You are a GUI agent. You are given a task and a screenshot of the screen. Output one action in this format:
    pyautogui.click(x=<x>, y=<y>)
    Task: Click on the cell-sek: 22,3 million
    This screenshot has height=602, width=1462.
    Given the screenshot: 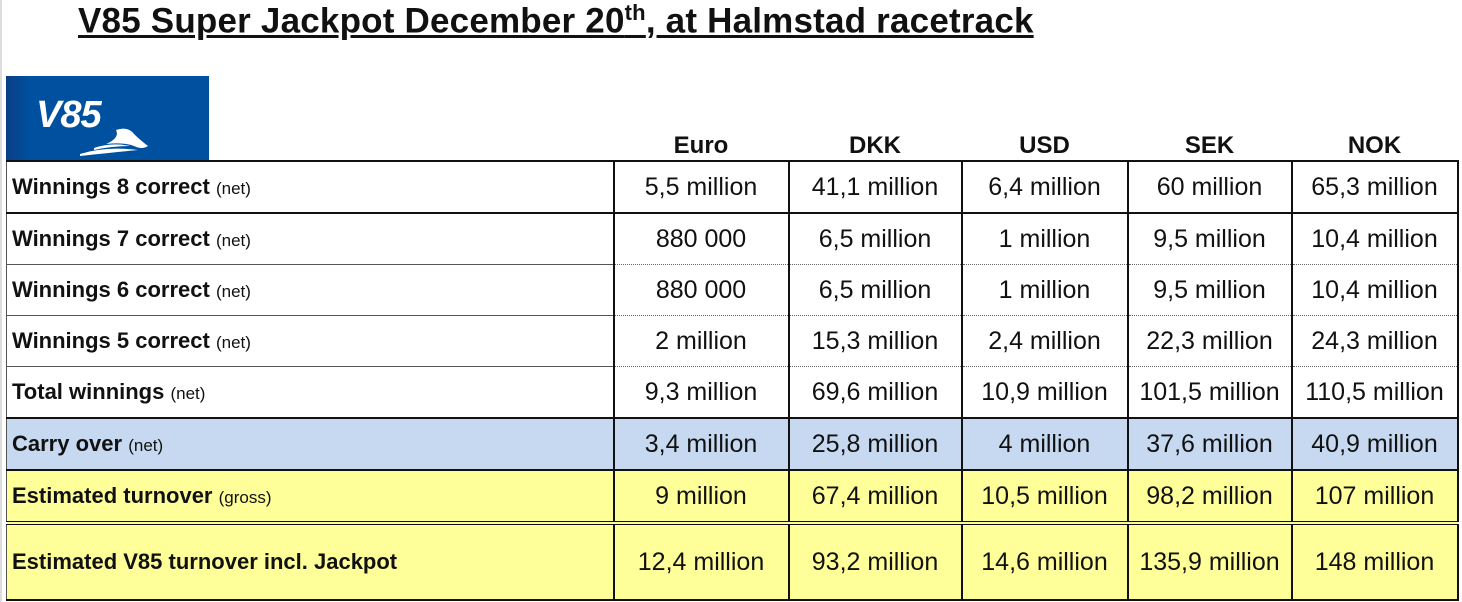 What is the action you would take?
    pyautogui.click(x=1209, y=341)
    